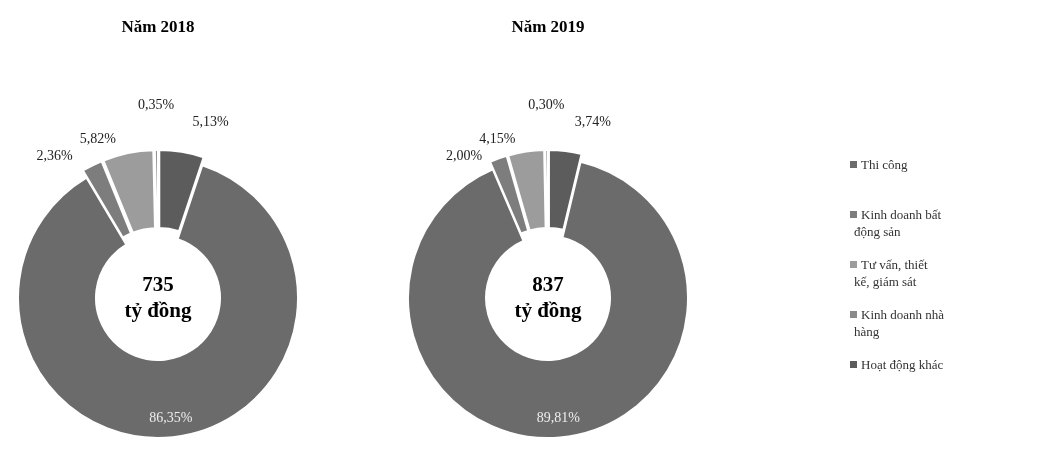 This screenshot has width=1043, height=461. Describe the element at coordinates (548, 296) in the screenshot. I see `text: 837 tỷ đồng` at that location.